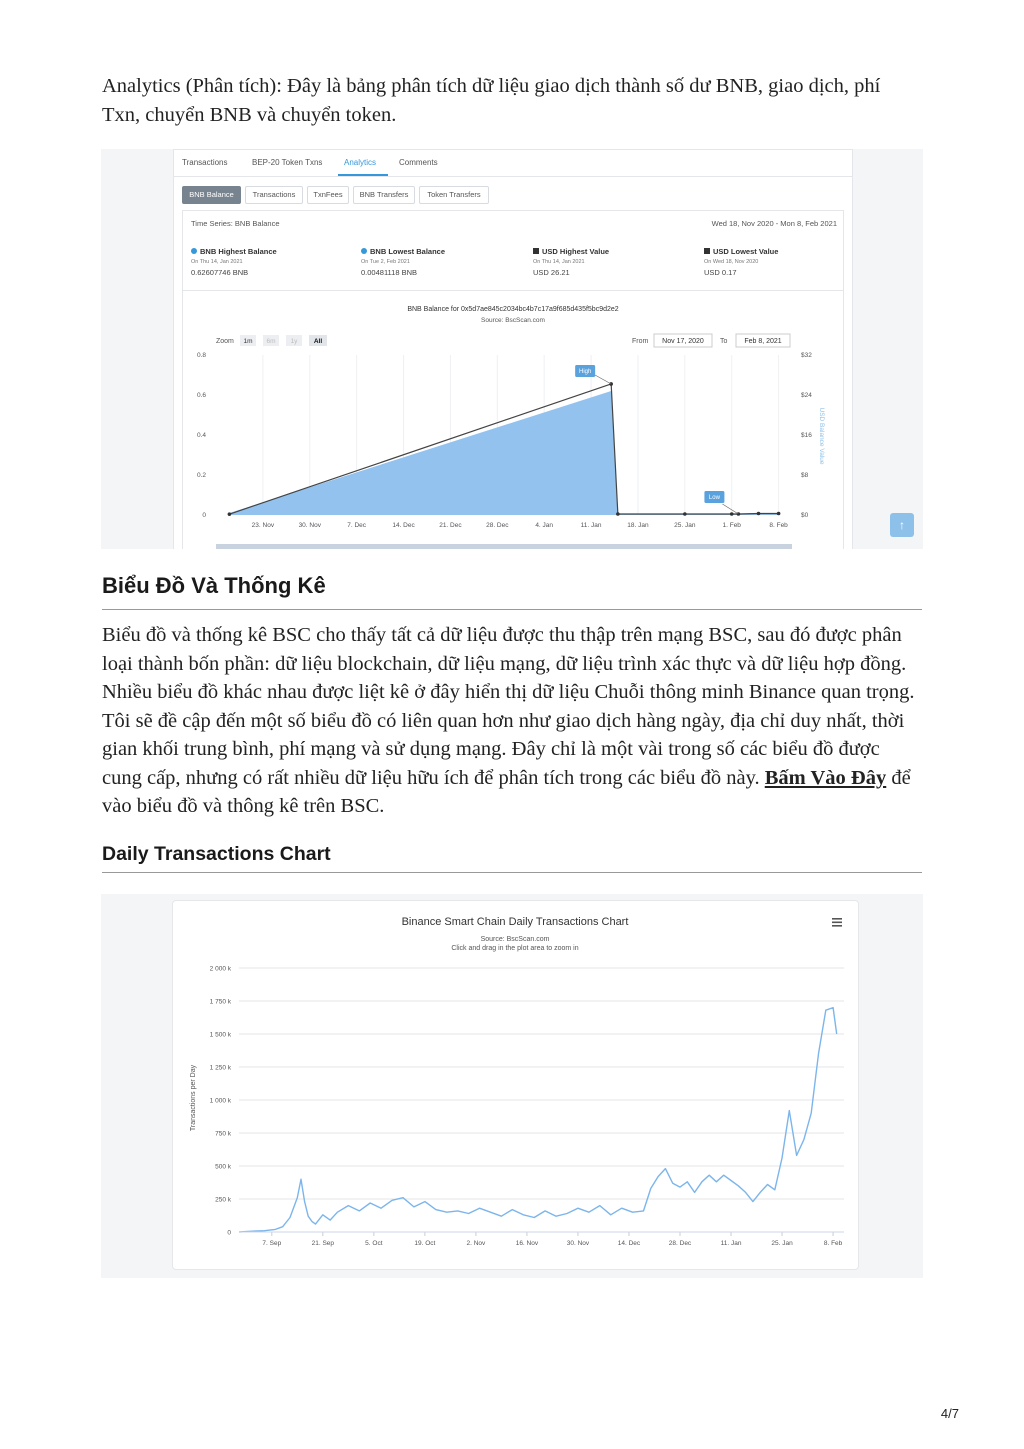  Describe the element at coordinates (263, 525) in the screenshot. I see `x-tick-label: 23. Nov` at that location.